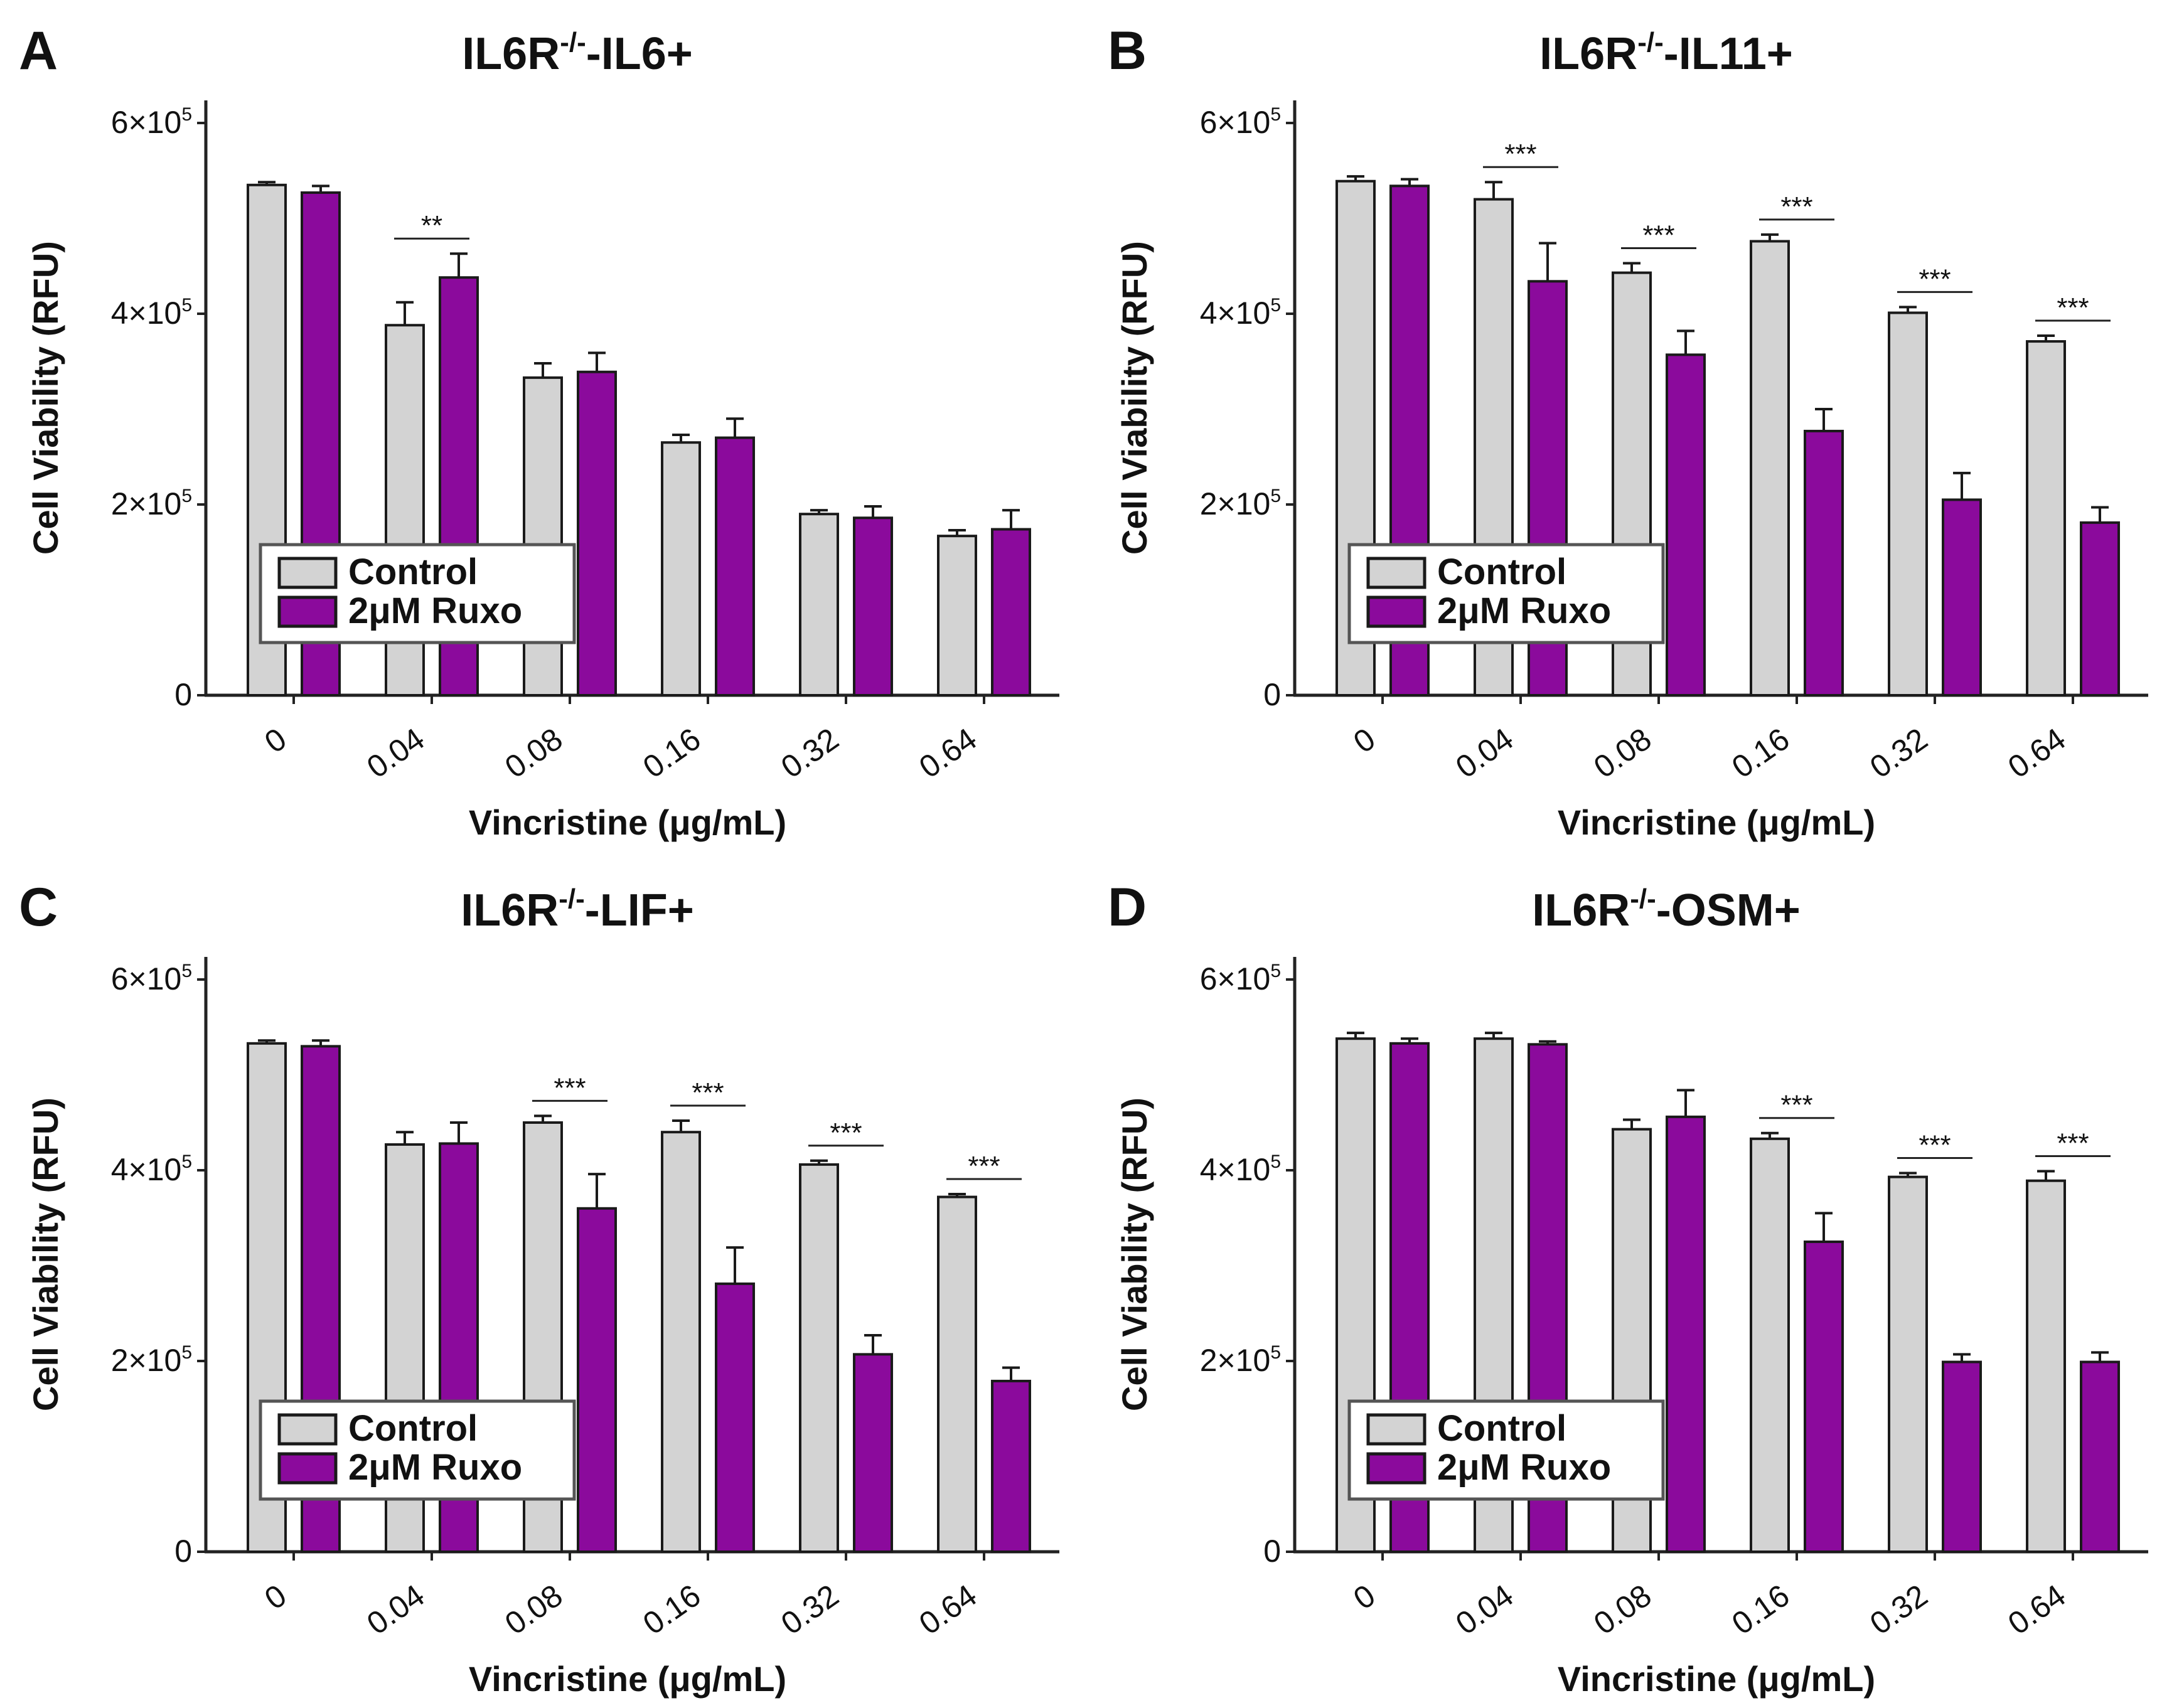 The width and height of the screenshot is (2157, 1708). What do you see at coordinates (577, 909) in the screenshot?
I see `chart-title: IL6R-/--LIF+` at bounding box center [577, 909].